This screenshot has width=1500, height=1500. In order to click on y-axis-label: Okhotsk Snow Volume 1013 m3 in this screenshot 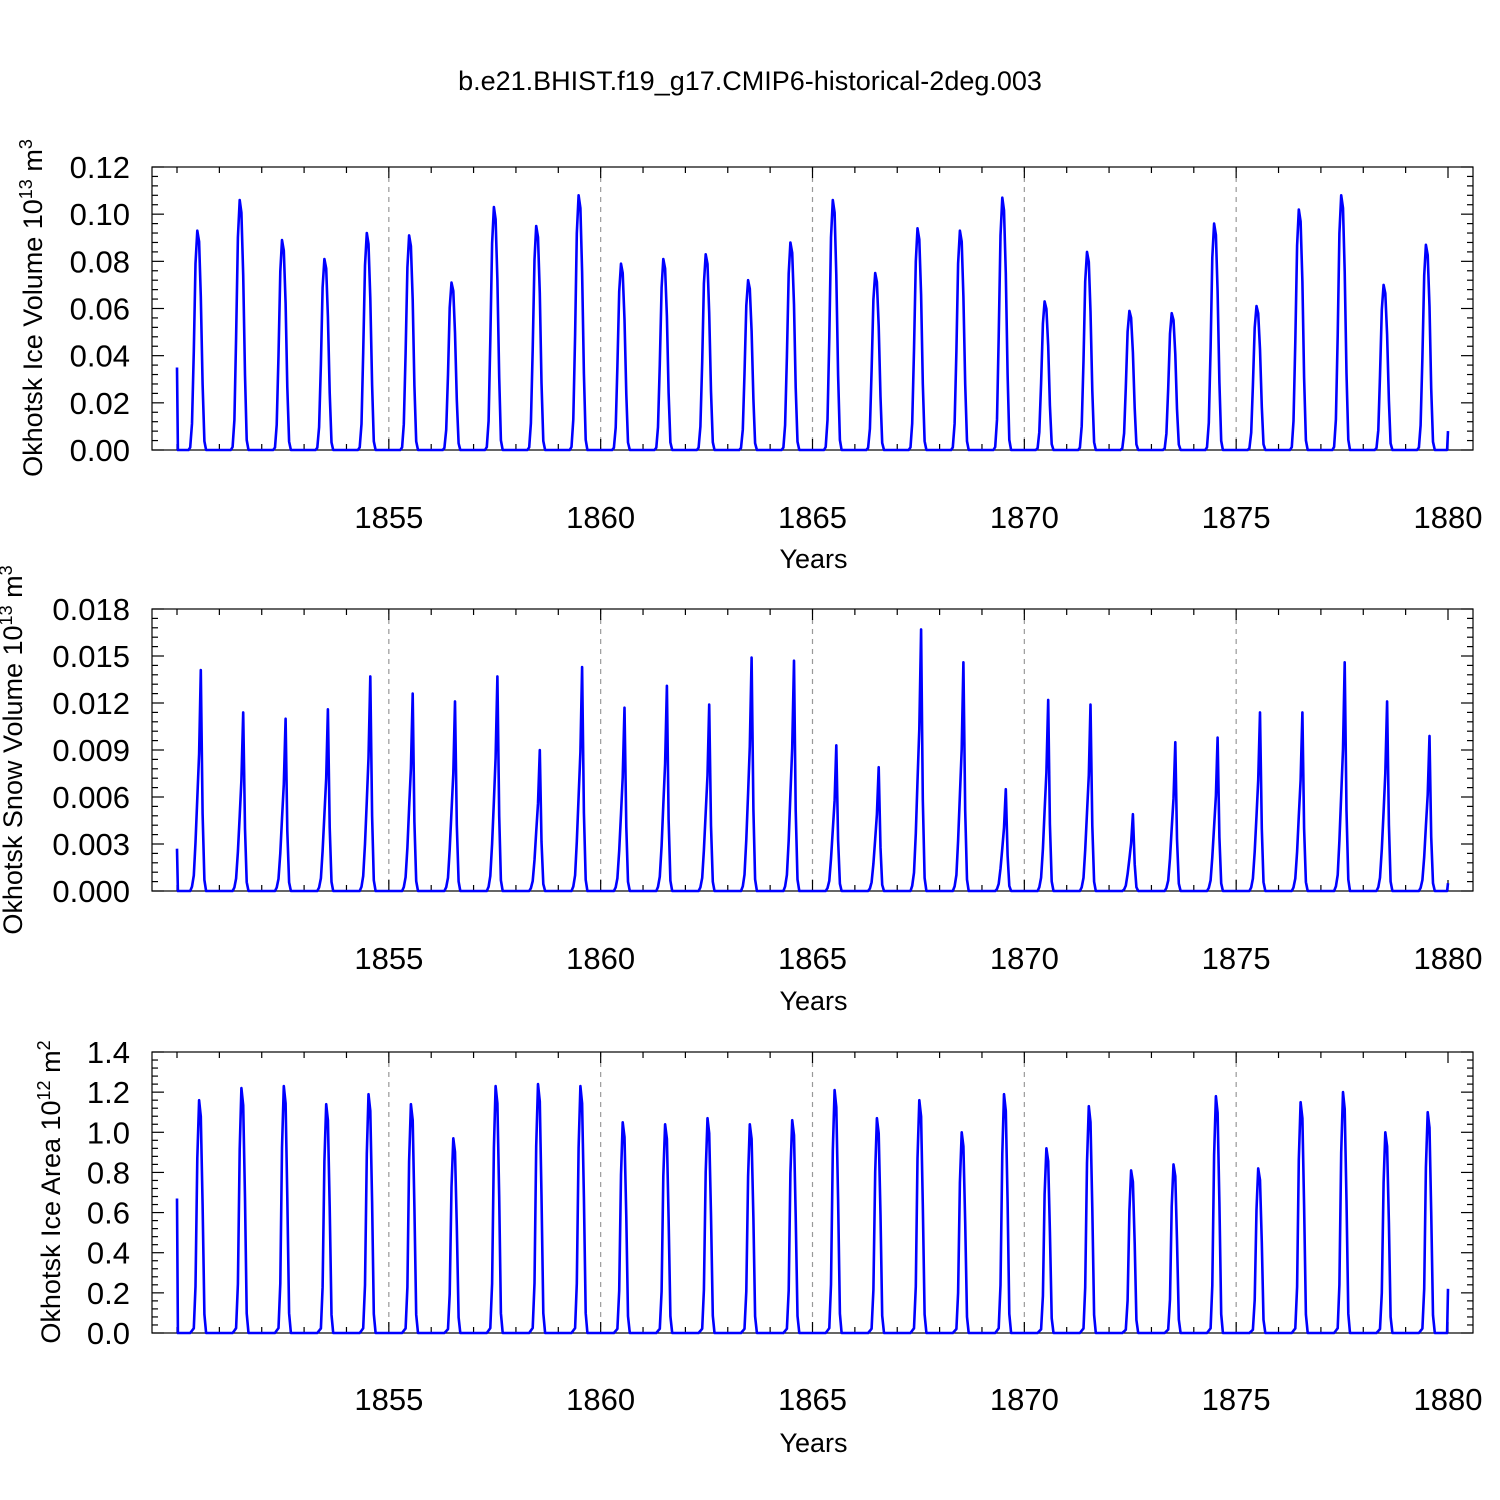, I will do `click(14, 749)`.